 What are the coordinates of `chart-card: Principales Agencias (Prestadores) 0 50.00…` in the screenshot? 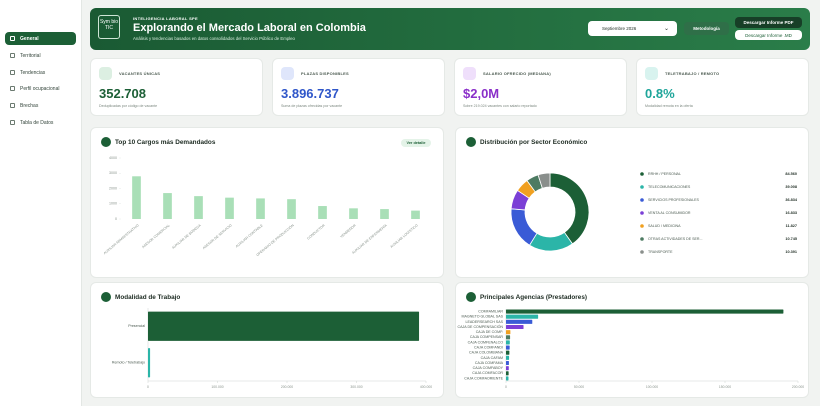 It's located at (632, 340).